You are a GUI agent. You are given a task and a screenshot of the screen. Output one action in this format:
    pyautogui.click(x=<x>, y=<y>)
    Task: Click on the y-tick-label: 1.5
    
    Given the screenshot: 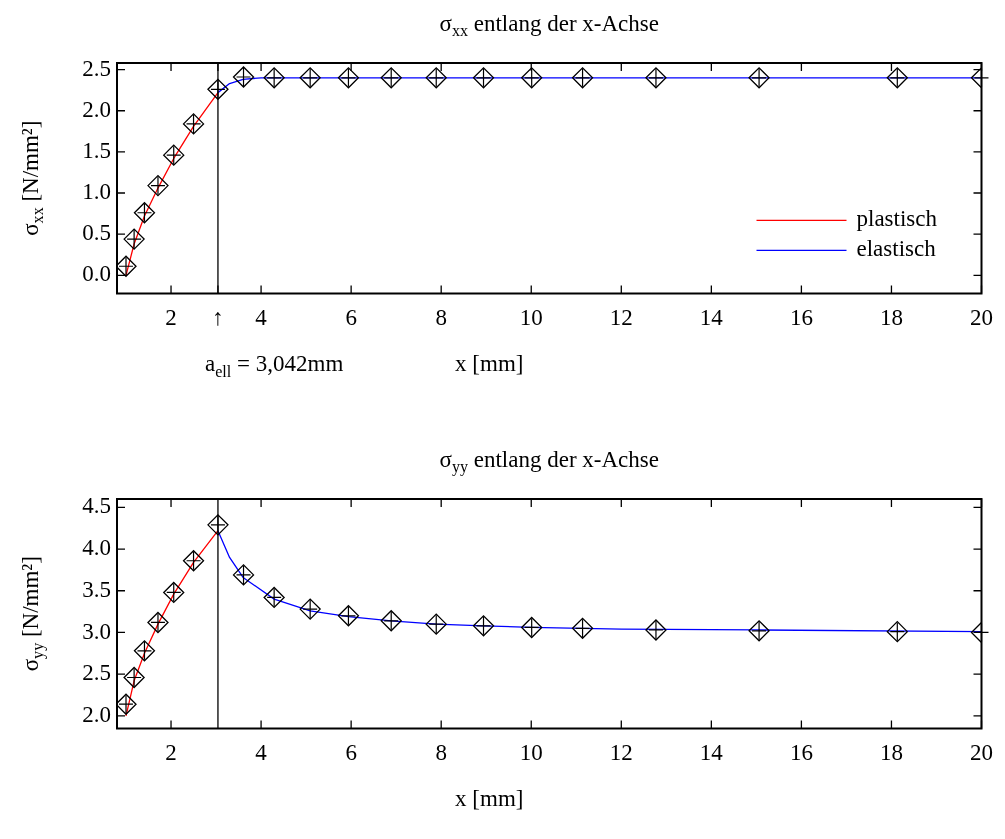 What is the action you would take?
    pyautogui.click(x=96, y=150)
    